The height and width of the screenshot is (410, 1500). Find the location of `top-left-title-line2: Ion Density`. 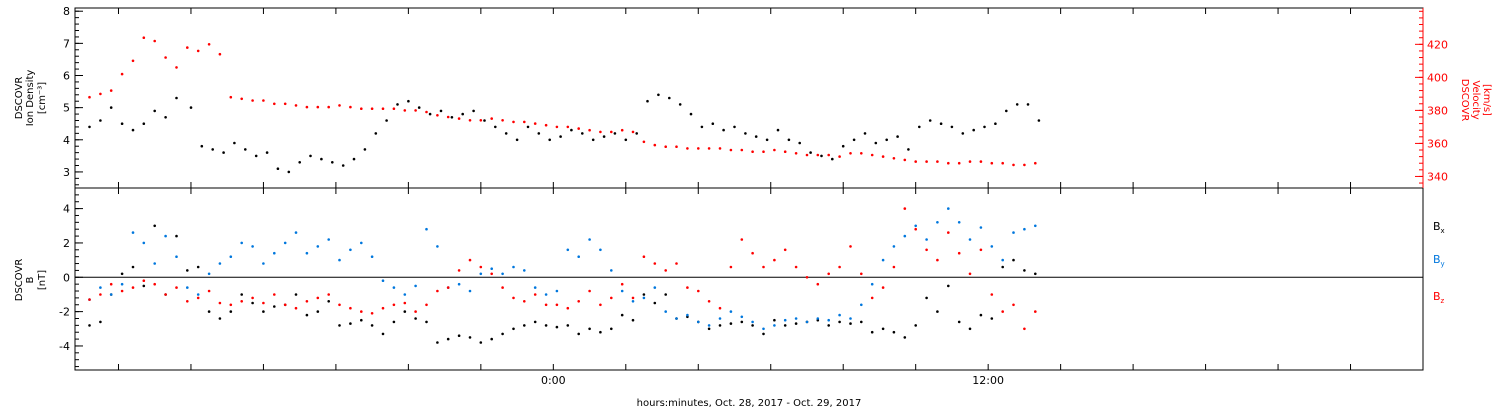

top-left-title-line2: Ion Density is located at coordinates (30, 98).